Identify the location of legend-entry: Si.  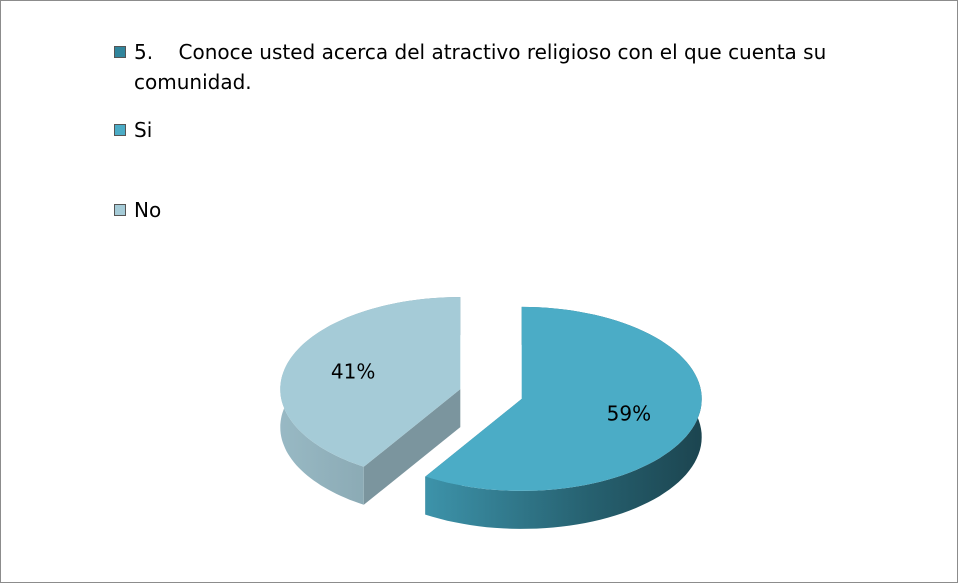
(504, 130).